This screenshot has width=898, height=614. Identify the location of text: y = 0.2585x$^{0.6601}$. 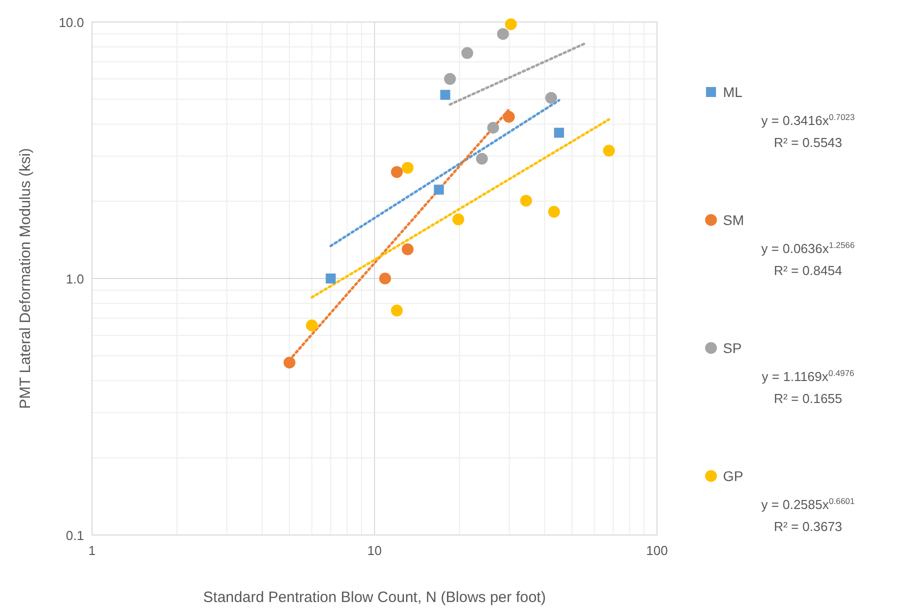
(808, 504).